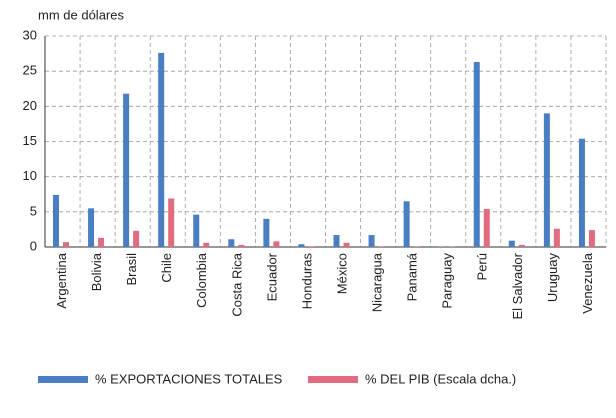  I want to click on legend-label: % DEL PIB (Escala dcha.), so click(440, 378).